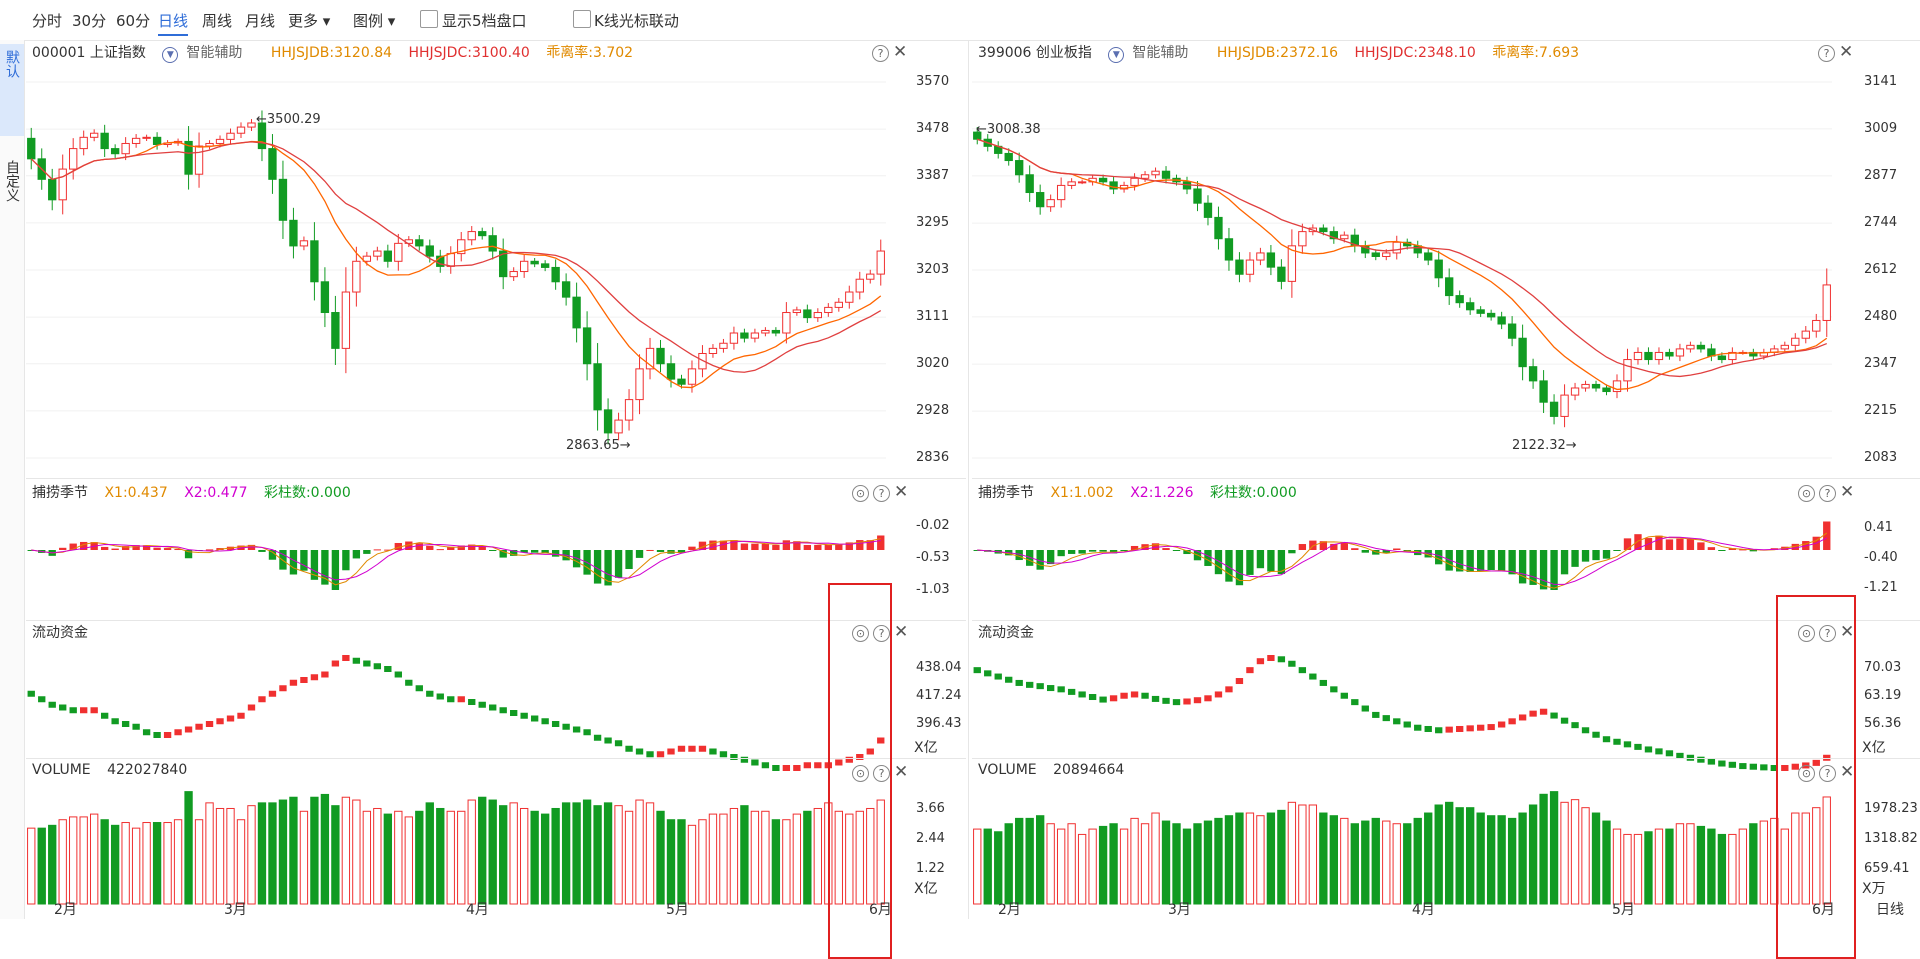  I want to click on left-volume-header: VOLUME 422027840, so click(115, 770).